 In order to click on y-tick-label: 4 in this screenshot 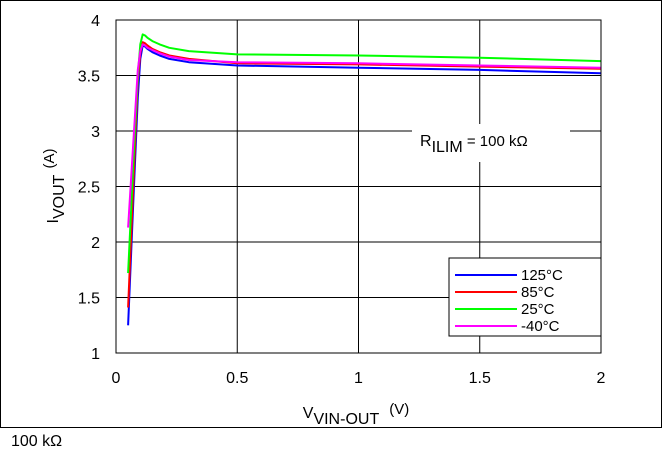, I will do `click(95, 21)`.